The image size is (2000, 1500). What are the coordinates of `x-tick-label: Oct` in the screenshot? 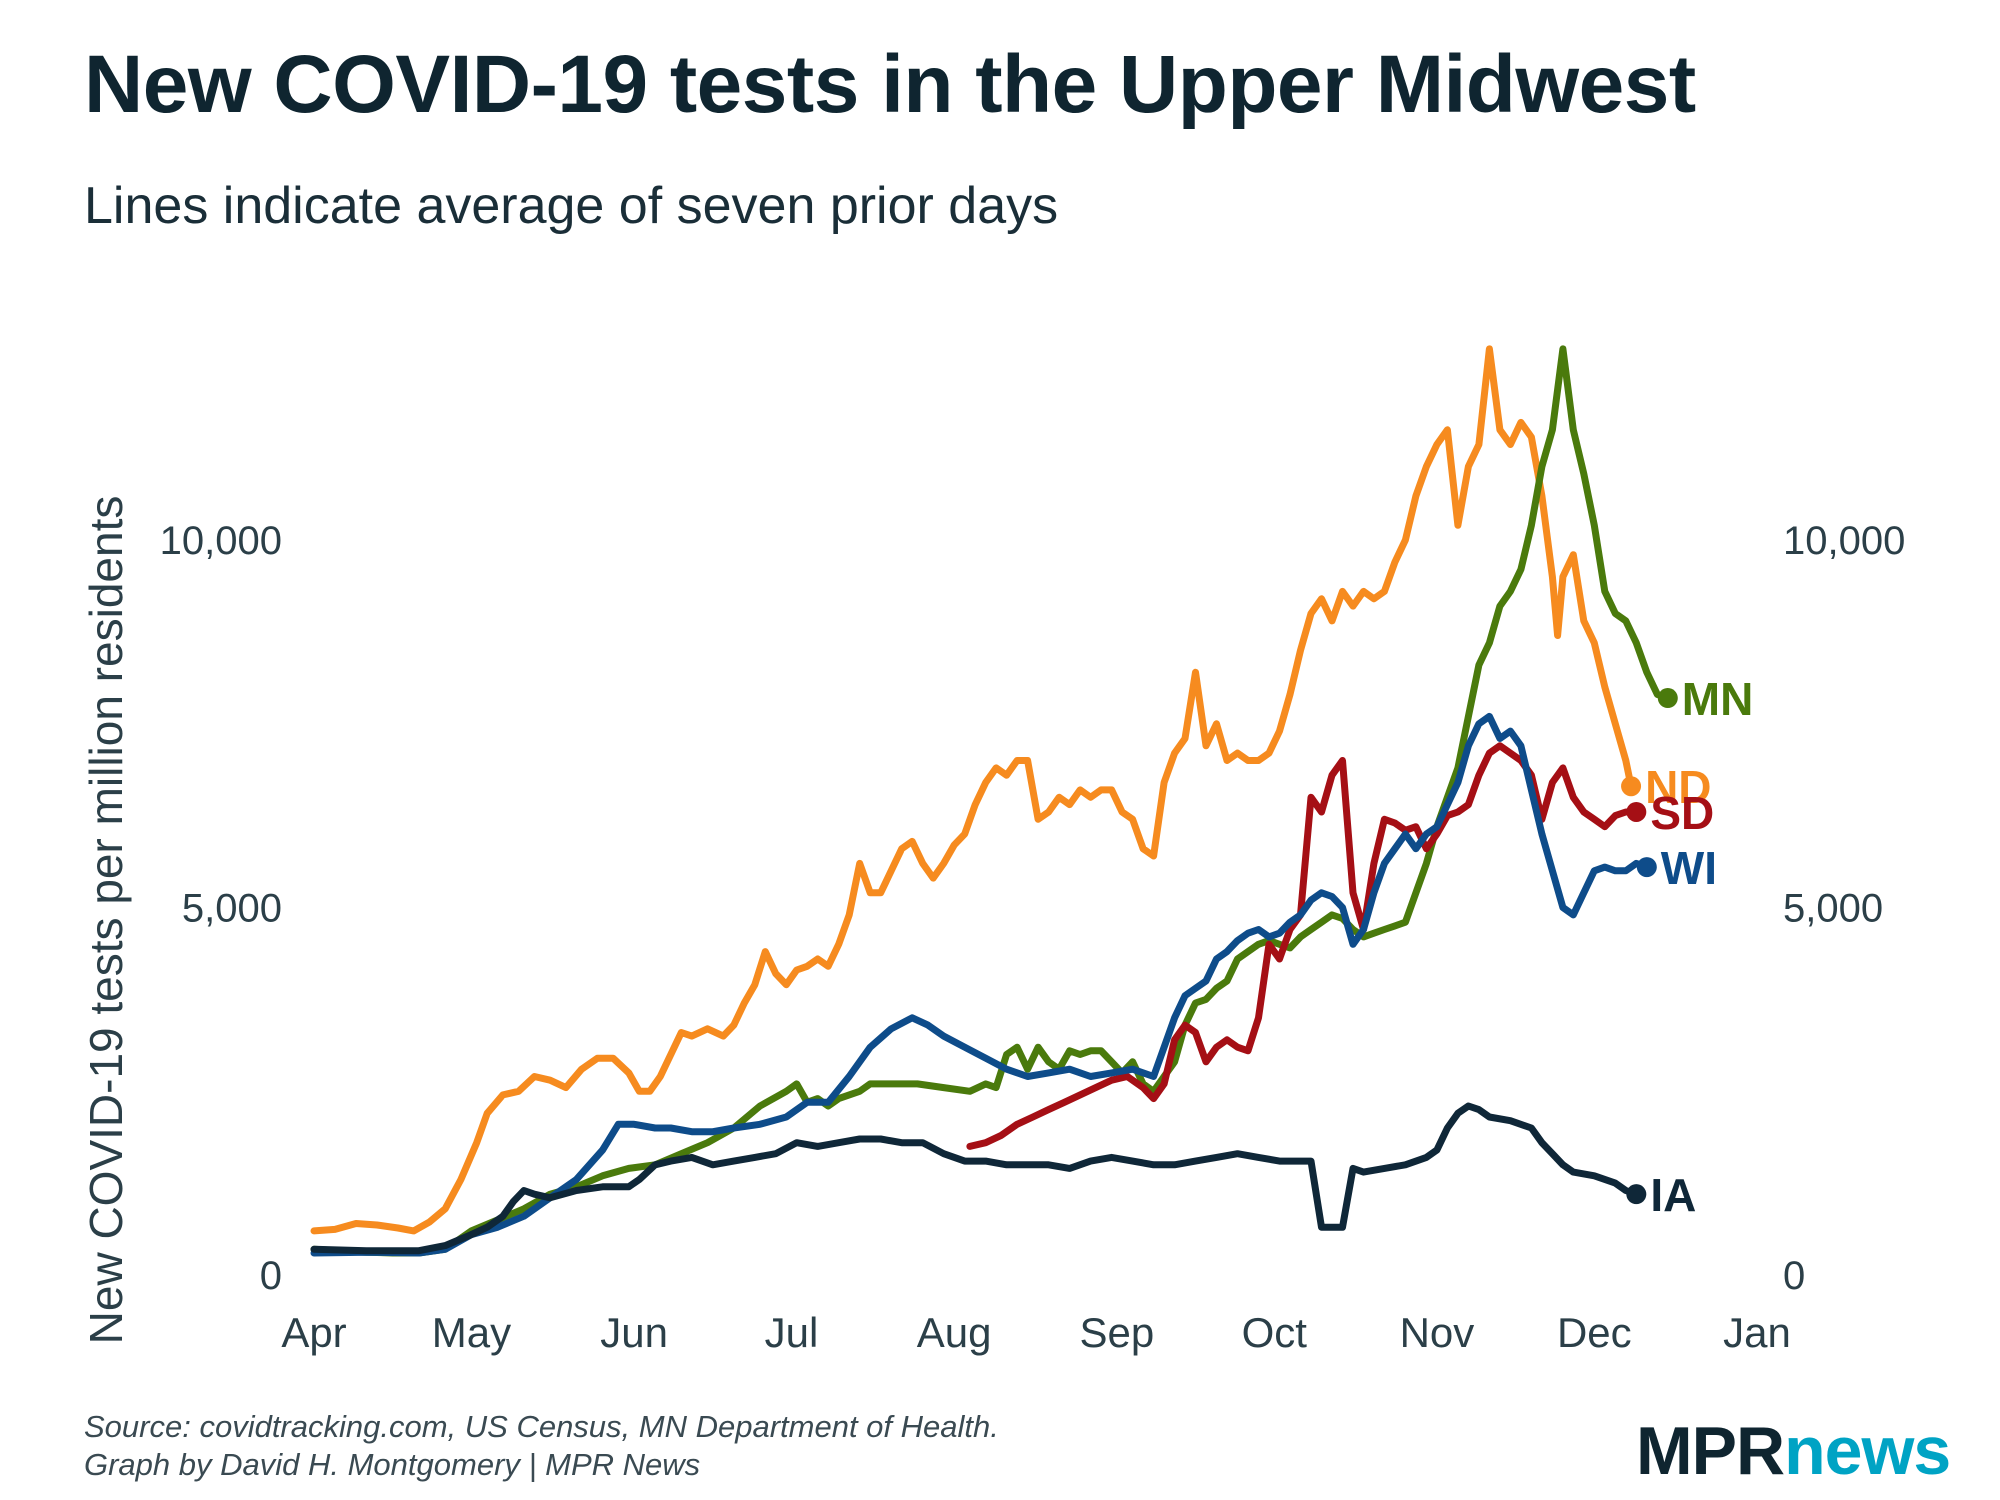 It's located at (1275, 1332).